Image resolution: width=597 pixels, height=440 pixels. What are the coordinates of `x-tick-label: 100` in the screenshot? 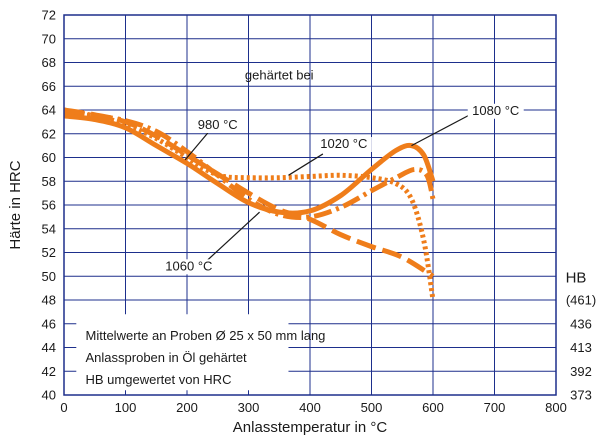 It's located at (126, 407).